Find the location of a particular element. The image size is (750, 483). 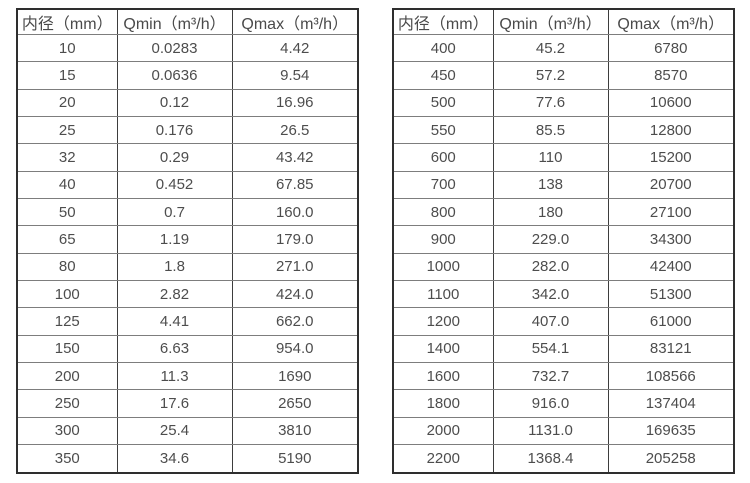

table-row: 1400 554.1 83121 is located at coordinates (563, 349).